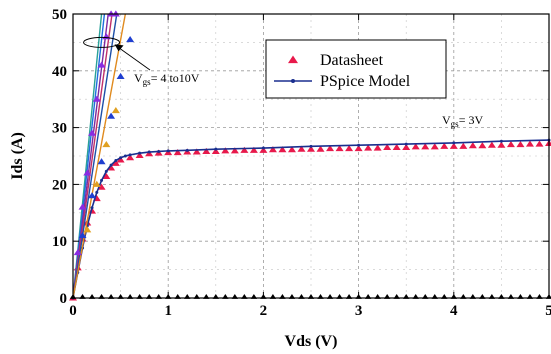 This screenshot has height=354, width=551. Describe the element at coordinates (59, 72) in the screenshot. I see `y-tick-label: 40` at that location.